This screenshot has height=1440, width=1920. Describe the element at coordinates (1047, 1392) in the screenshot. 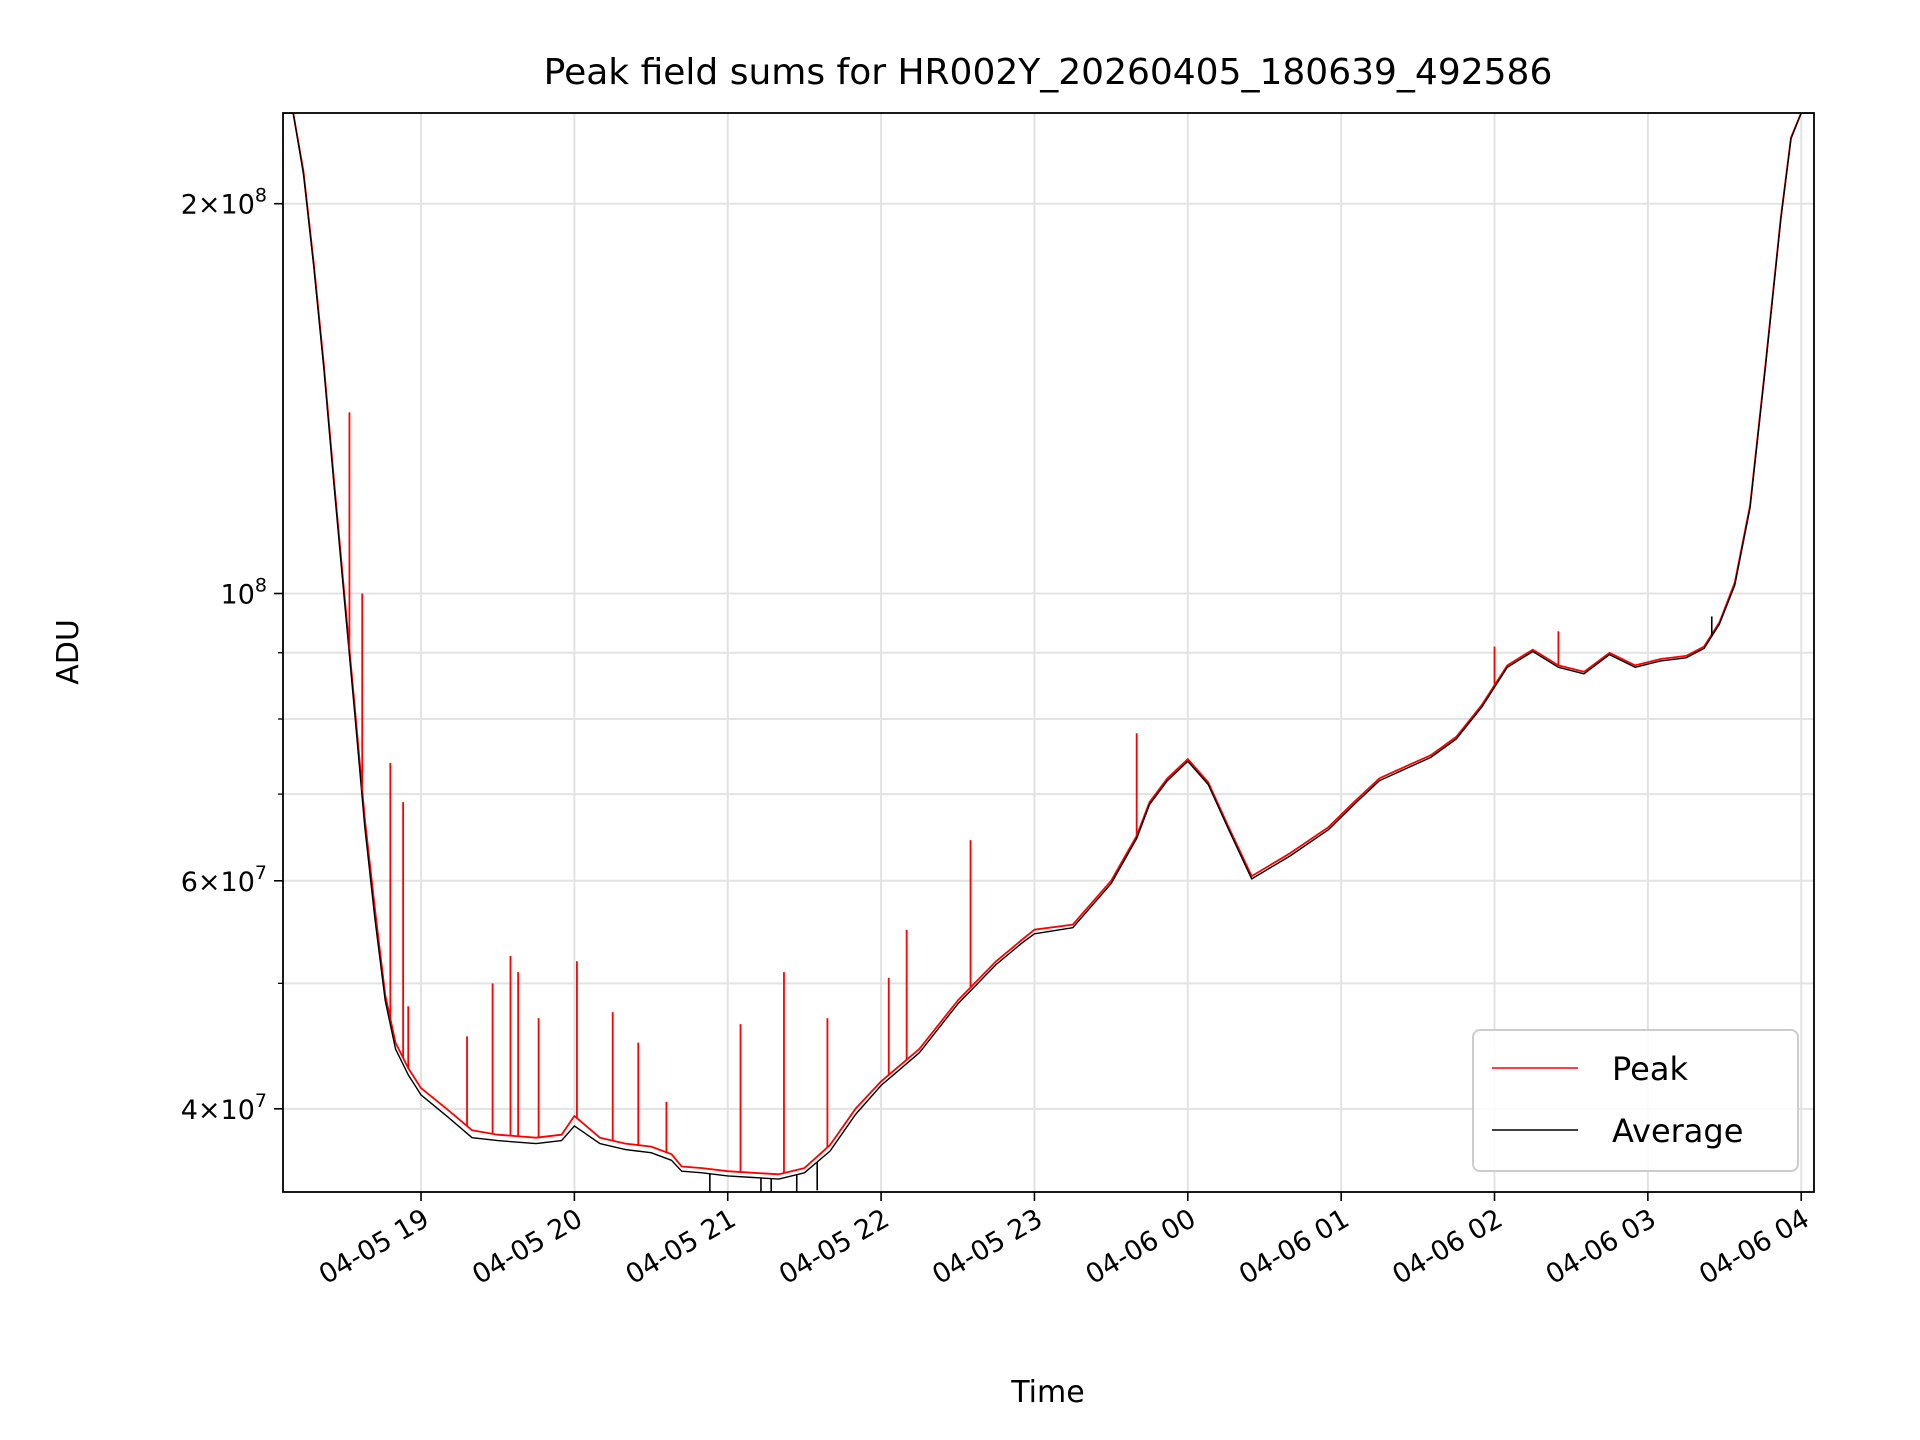

I see `x-axis-title: Time` at that location.